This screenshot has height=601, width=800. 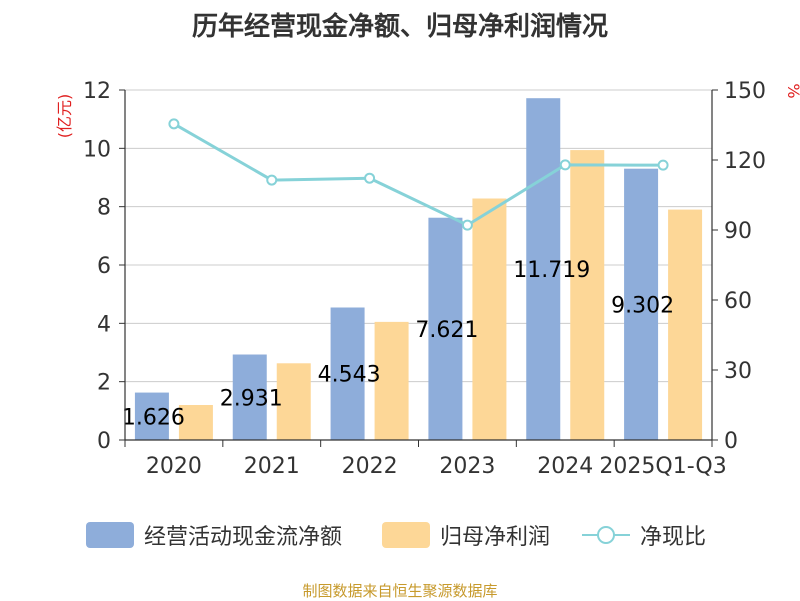 What do you see at coordinates (110, 535) in the screenshot?
I see `legend-swatch-operating-cash-flow` at bounding box center [110, 535].